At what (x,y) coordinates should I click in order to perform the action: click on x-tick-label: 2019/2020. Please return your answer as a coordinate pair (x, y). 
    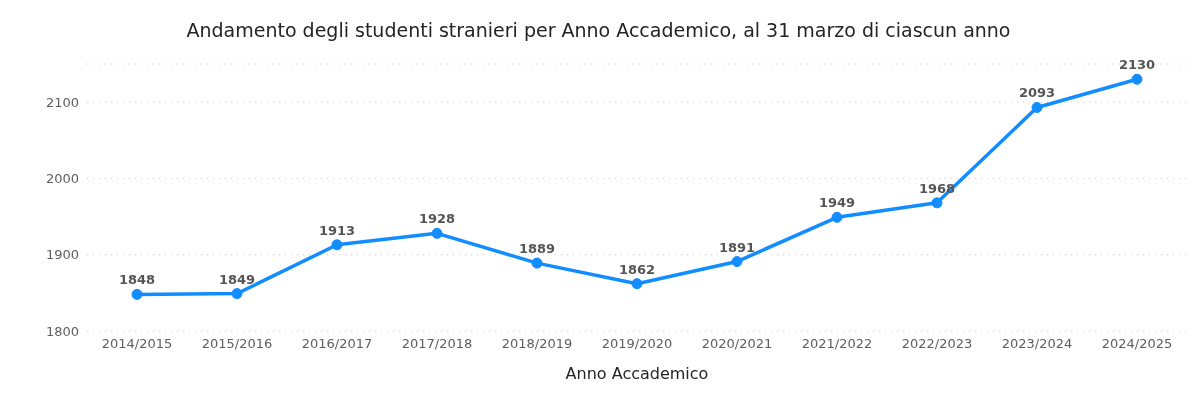
    Looking at the image, I should click on (637, 344).